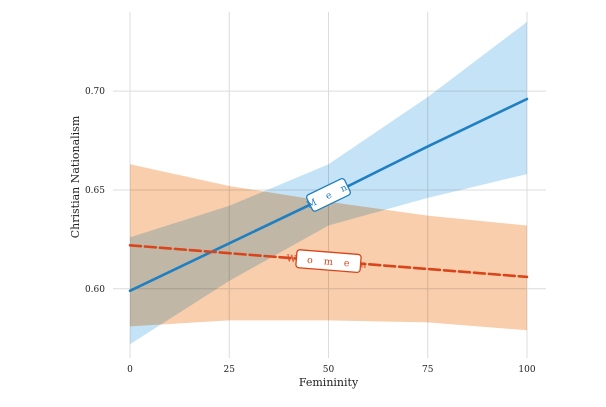 This screenshot has height=407, width=606. Describe the element at coordinates (95, 290) in the screenshot. I see `y-tick-label: 0.60` at that location.